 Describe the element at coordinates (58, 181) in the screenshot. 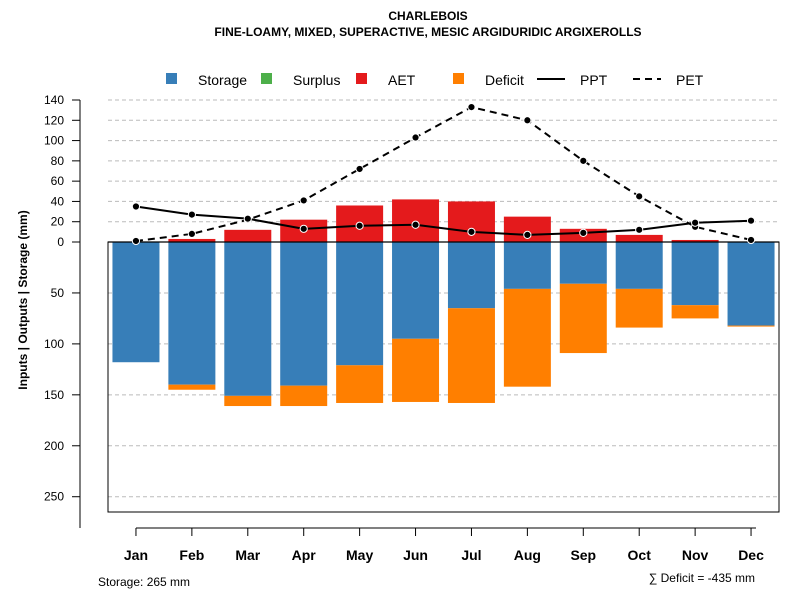

I see `y-tick-label: 60` at that location.